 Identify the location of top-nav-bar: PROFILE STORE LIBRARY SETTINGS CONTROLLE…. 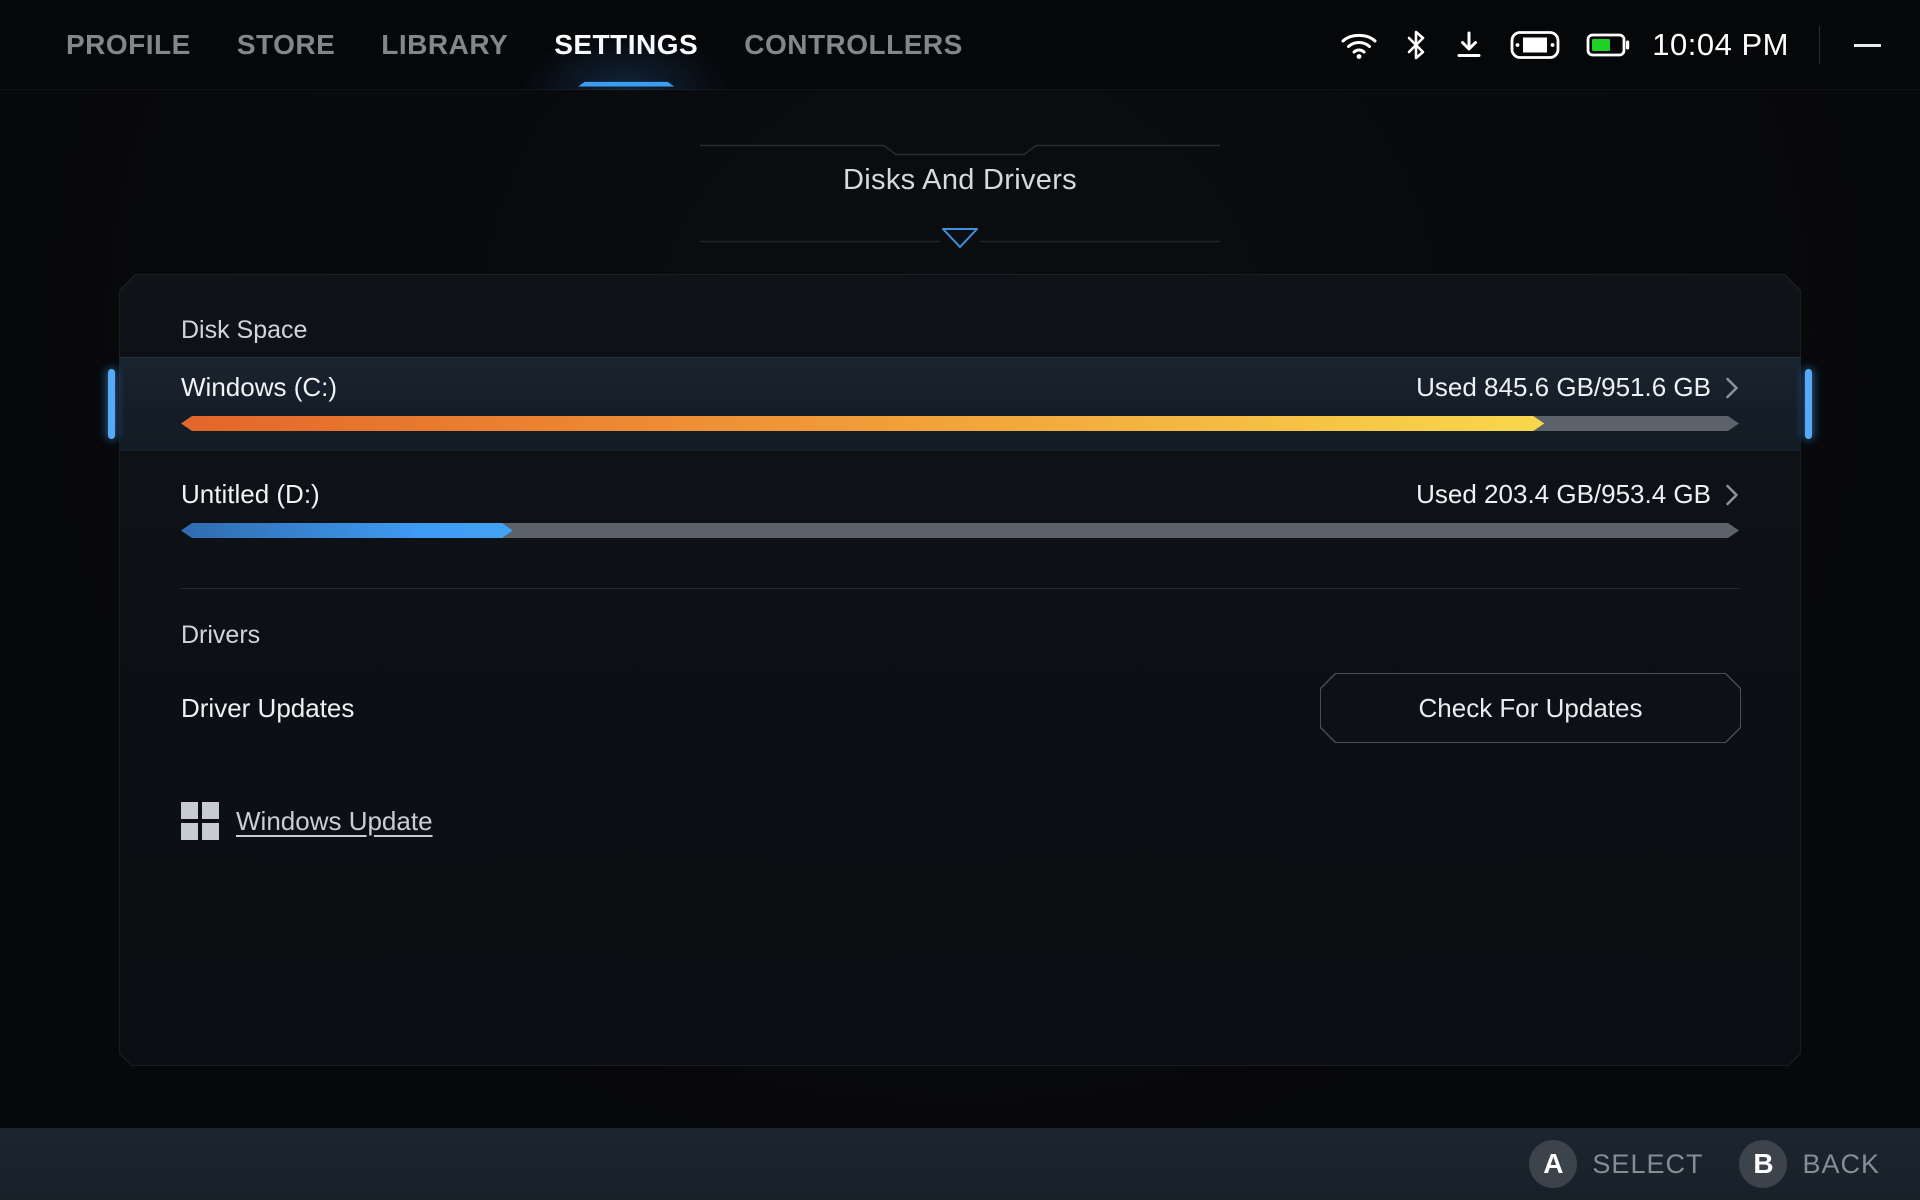
(960, 45).